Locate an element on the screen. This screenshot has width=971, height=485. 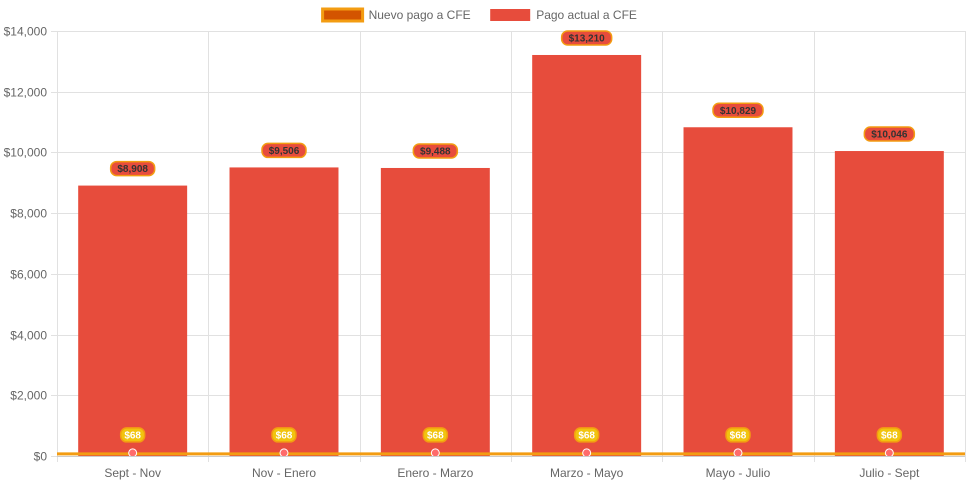
bar-data-label: $9,506 is located at coordinates (284, 151).